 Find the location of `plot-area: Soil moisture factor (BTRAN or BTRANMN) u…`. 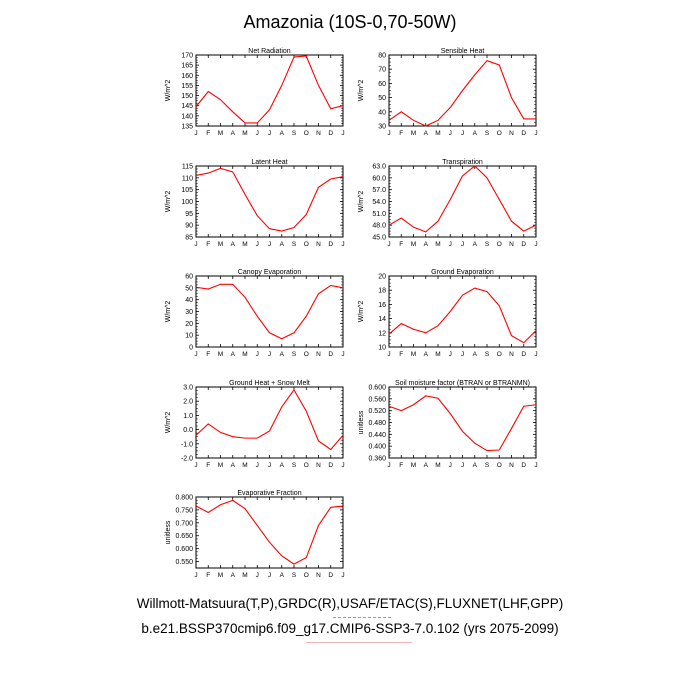

plot-area: Soil moisture factor (BTRAN or BTRANMN) u… is located at coordinates (448, 424).